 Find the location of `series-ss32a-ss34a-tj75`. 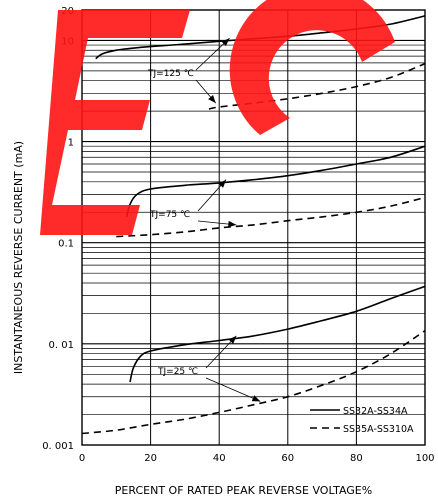

series-ss32a-ss34a-tj75 is located at coordinates (275, 181).